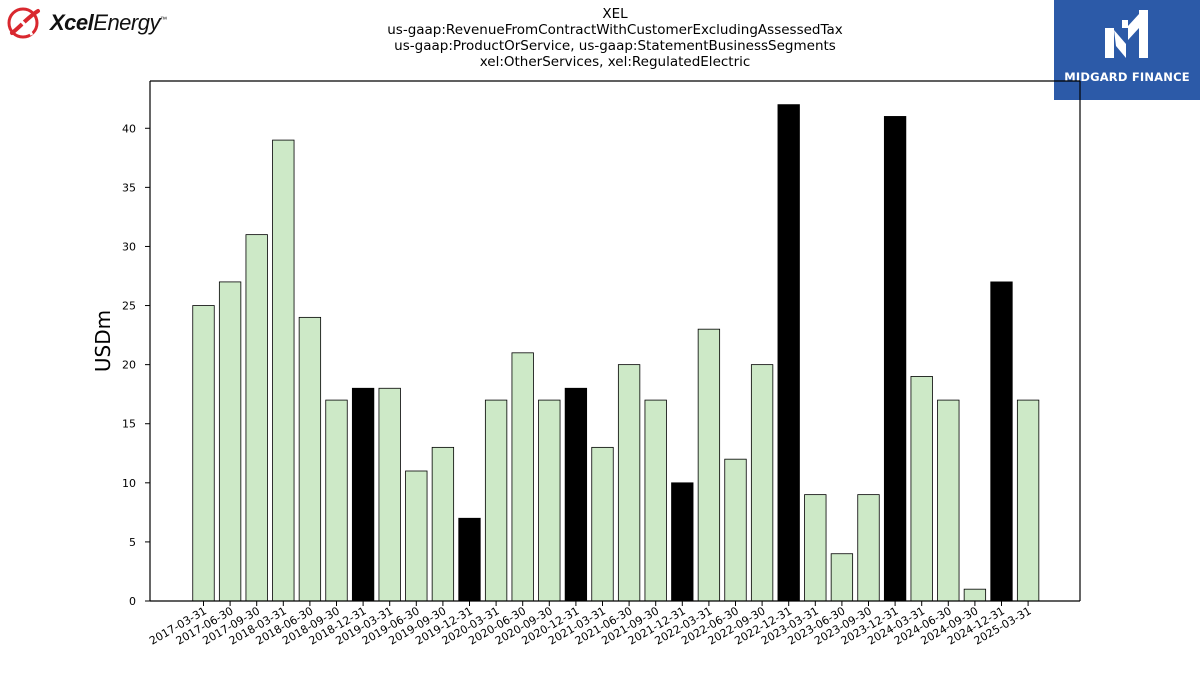 The width and height of the screenshot is (1200, 675). What do you see at coordinates (615, 62) in the screenshot?
I see `chart-title-line-4: xel:OtherServices, xel:RegulatedElectric` at bounding box center [615, 62].